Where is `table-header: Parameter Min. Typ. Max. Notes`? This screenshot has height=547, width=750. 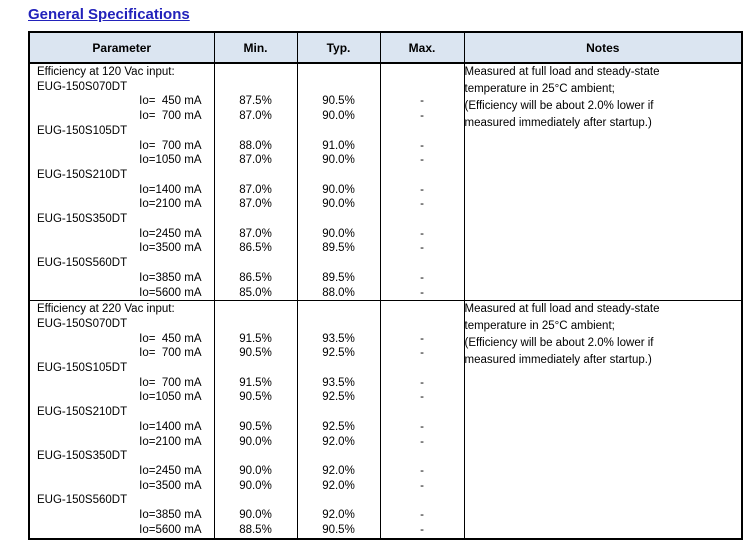
table-header: Parameter Min. Typ. Max. Notes is located at coordinates (385, 48).